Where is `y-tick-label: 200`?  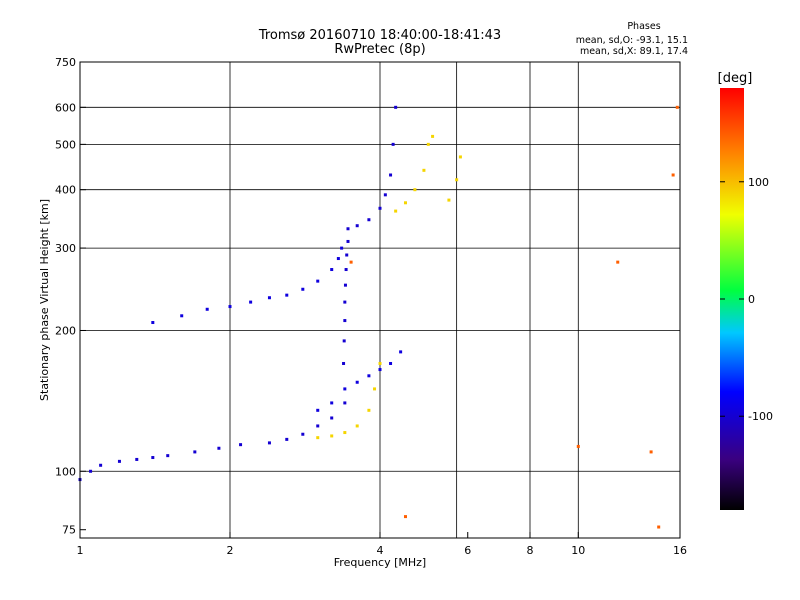
y-tick-label: 200 is located at coordinates (65, 330).